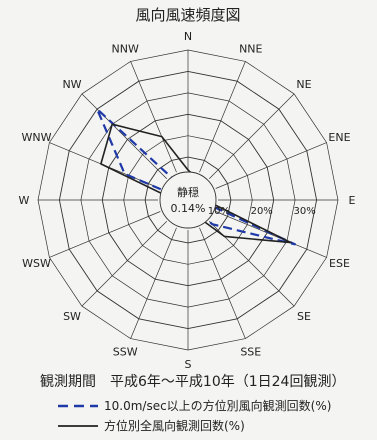  I want to click on ring-label: 30%, so click(304, 211).